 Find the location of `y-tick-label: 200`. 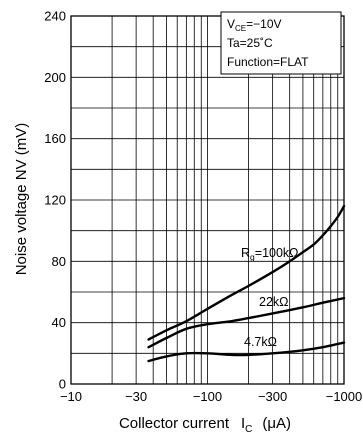

y-tick-label: 200 is located at coordinates (55, 77).